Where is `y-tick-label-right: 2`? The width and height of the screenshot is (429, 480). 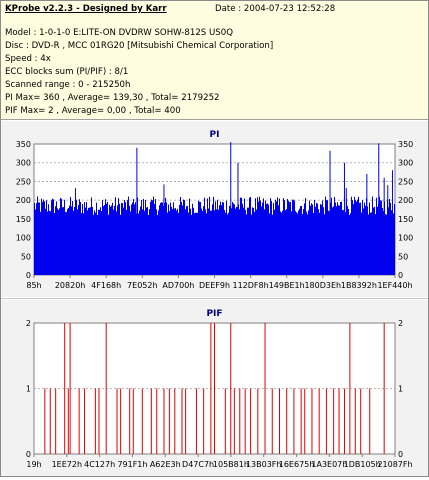 y-tick-label-right: 2 is located at coordinates (400, 323).